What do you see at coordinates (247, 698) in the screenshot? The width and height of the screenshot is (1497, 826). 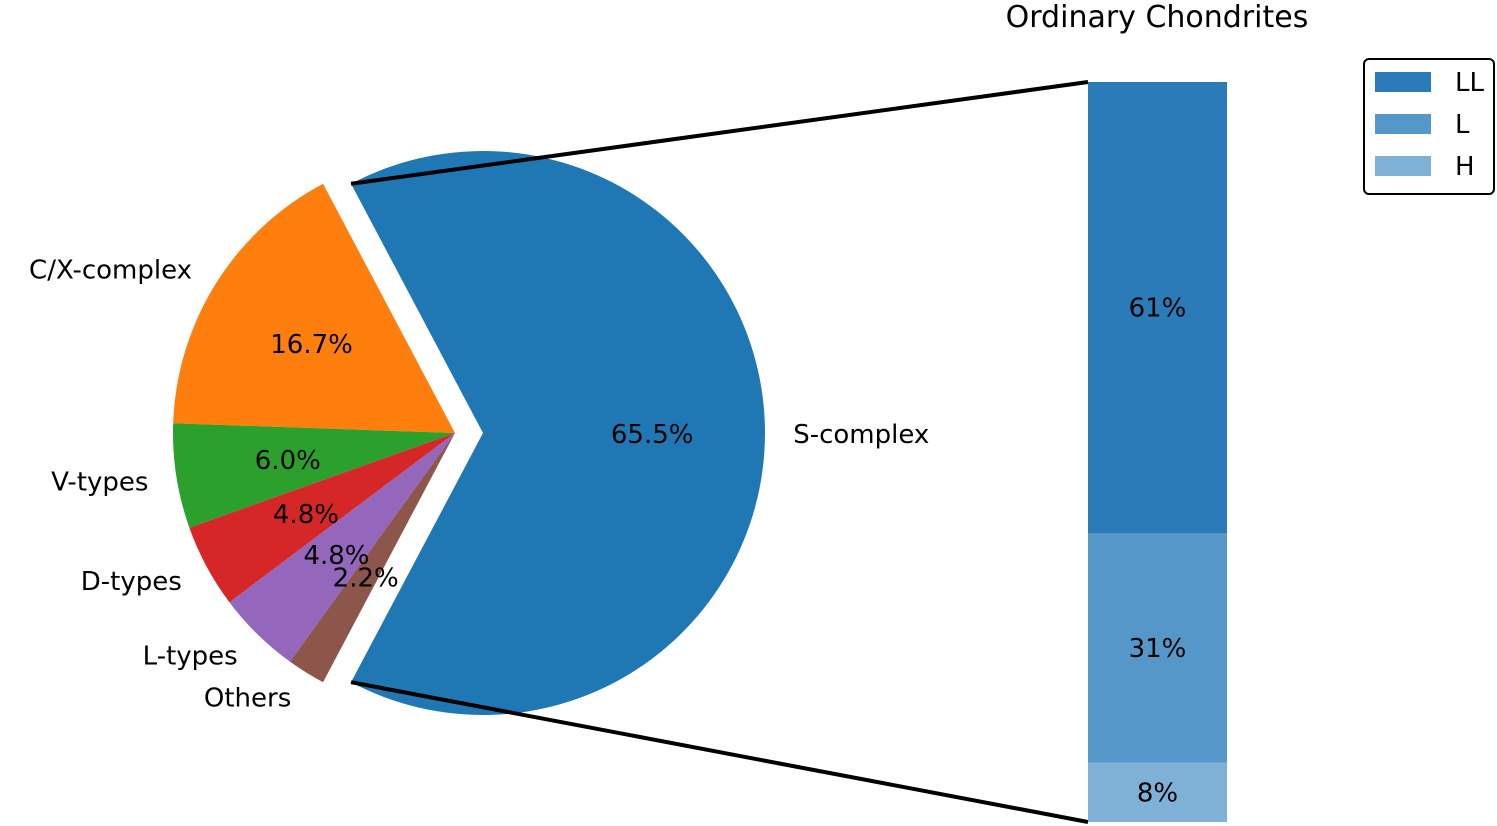 I see `pie-category-label-others: Others` at bounding box center [247, 698].